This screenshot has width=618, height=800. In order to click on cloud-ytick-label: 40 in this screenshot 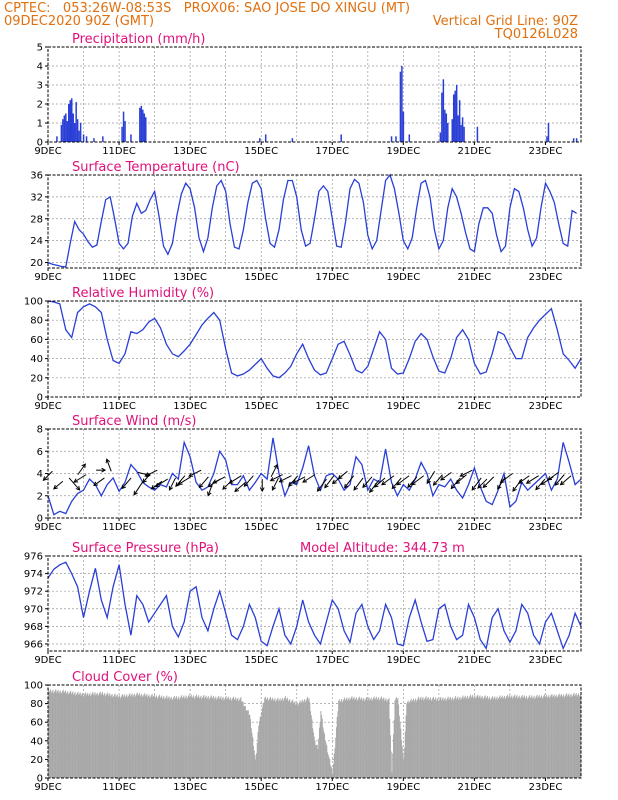, I will do `click(36, 741)`.